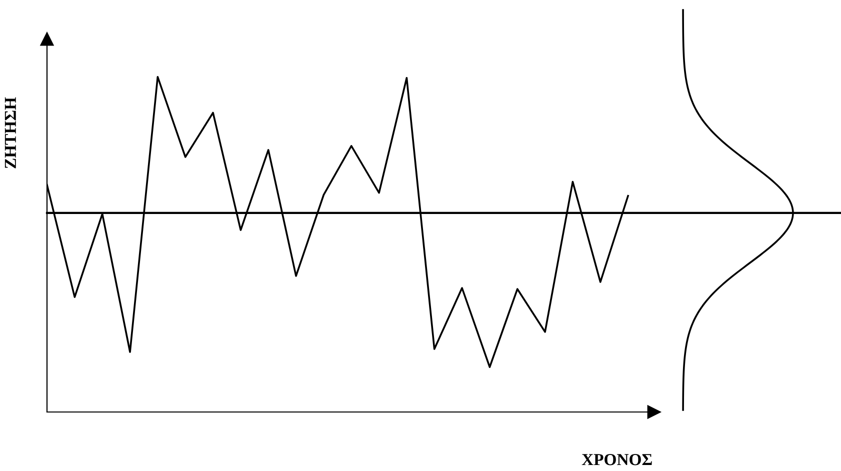 The image size is (841, 471). I want to click on x-axis-title: ΧΡΟΝΟΣ, so click(617, 460).